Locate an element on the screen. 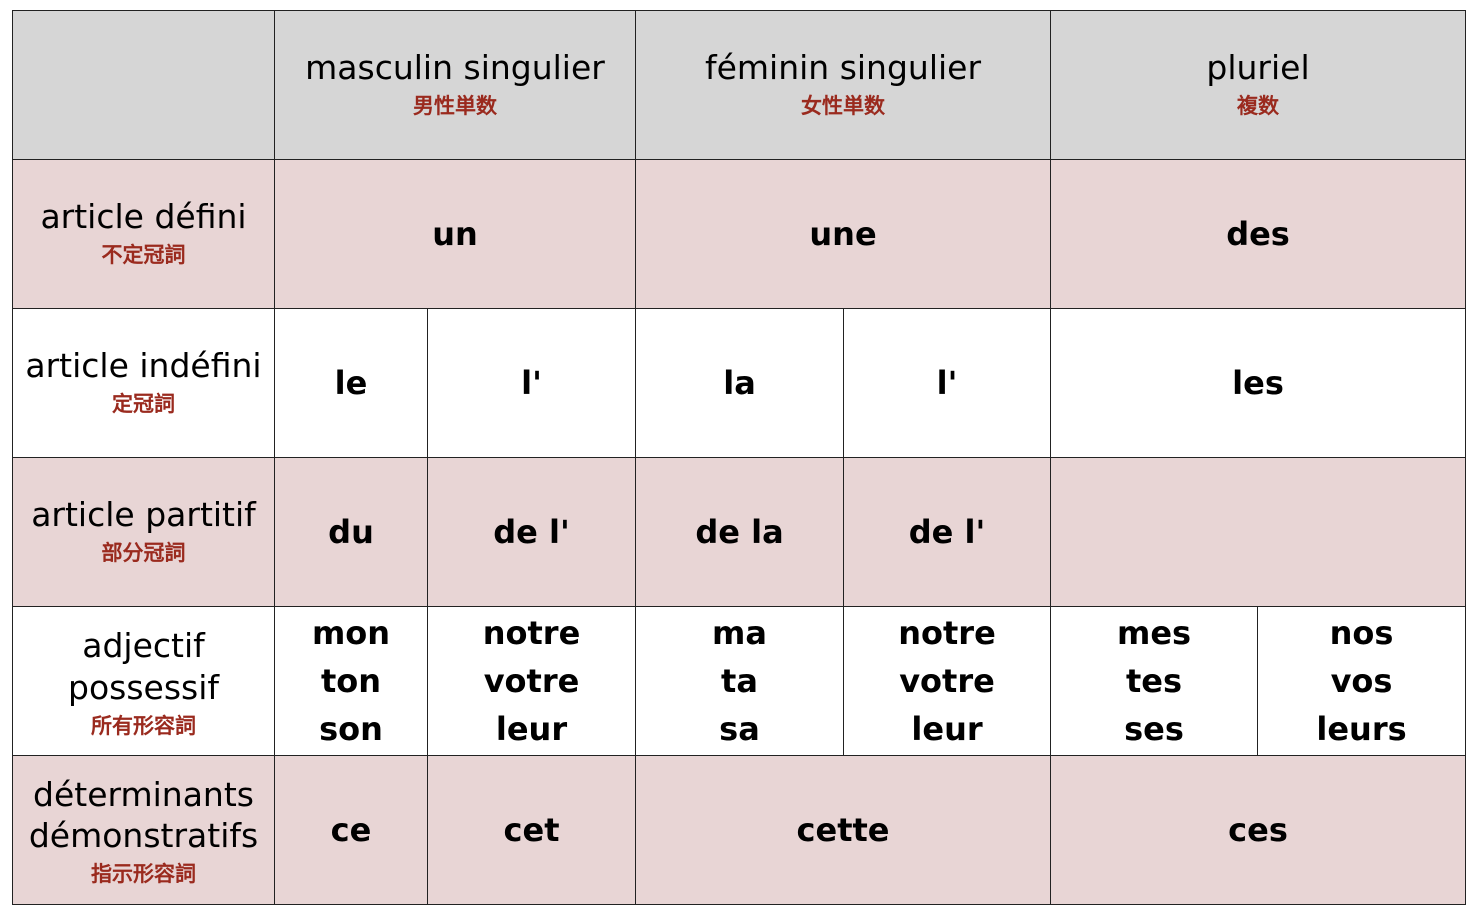 The width and height of the screenshot is (1474, 922). value: cet is located at coordinates (531, 830).